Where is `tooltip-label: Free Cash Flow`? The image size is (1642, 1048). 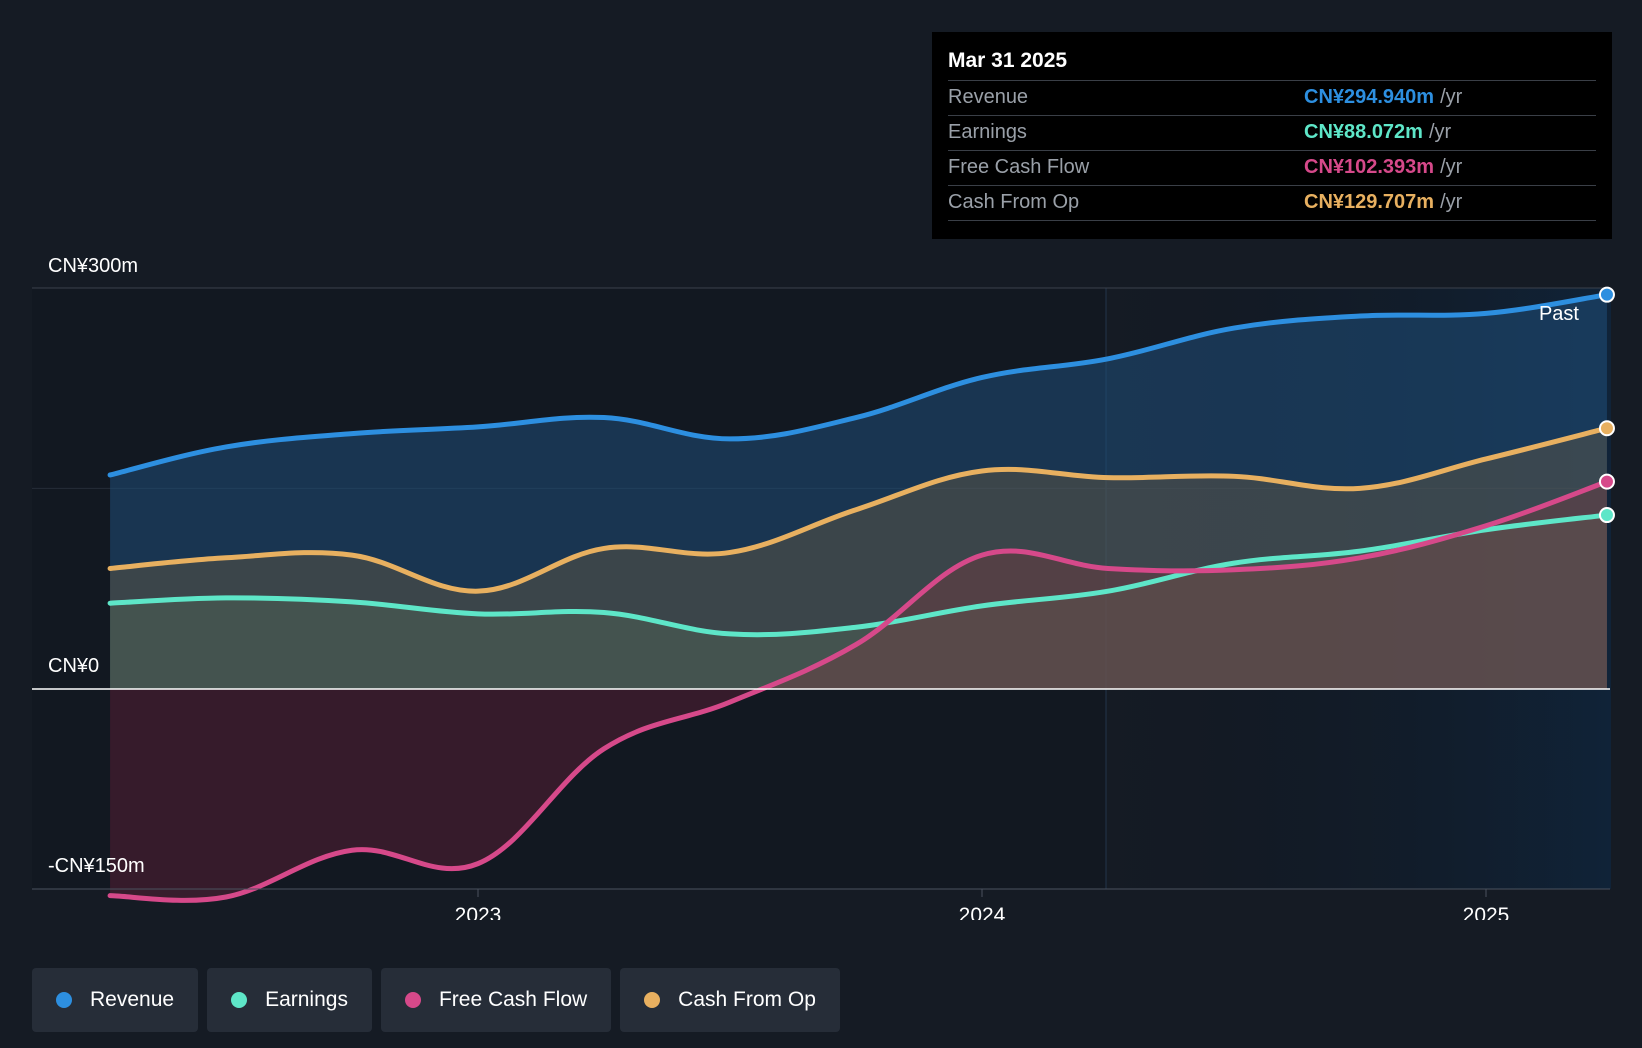
tooltip-label: Free Cash Flow is located at coordinates (1019, 167).